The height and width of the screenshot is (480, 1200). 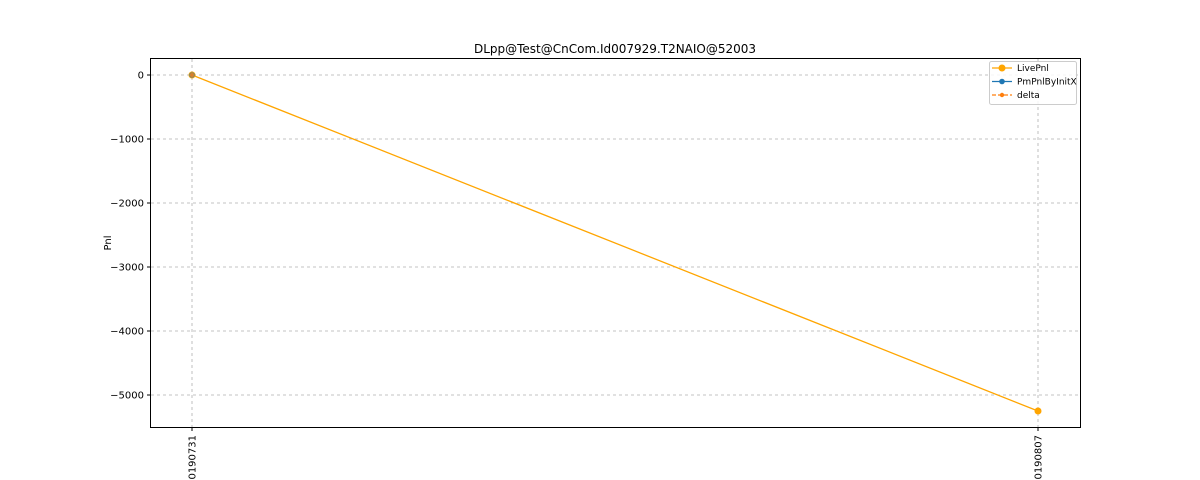 I want to click on x-axis: 20190731 20190807, so click(x=616, y=453).